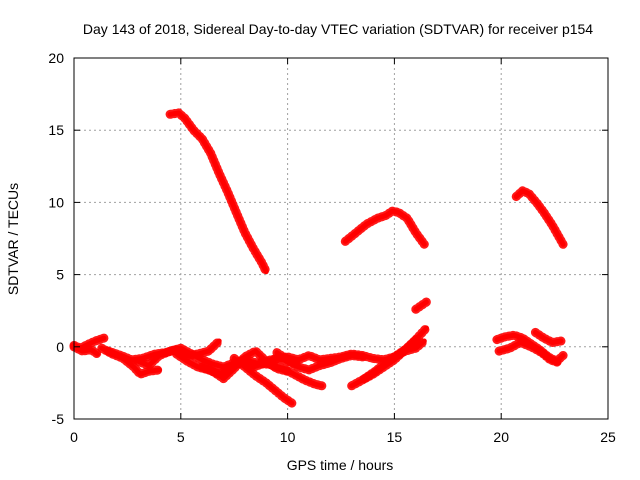 Image resolution: width=640 pixels, height=480 pixels. What do you see at coordinates (548, 337) in the screenshot?
I see `series-track-19-crosses` at bounding box center [548, 337].